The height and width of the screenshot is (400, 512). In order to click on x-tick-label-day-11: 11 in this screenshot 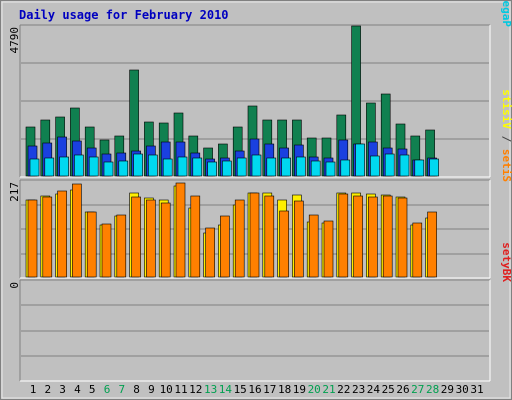, I will do `click(180, 389)`.